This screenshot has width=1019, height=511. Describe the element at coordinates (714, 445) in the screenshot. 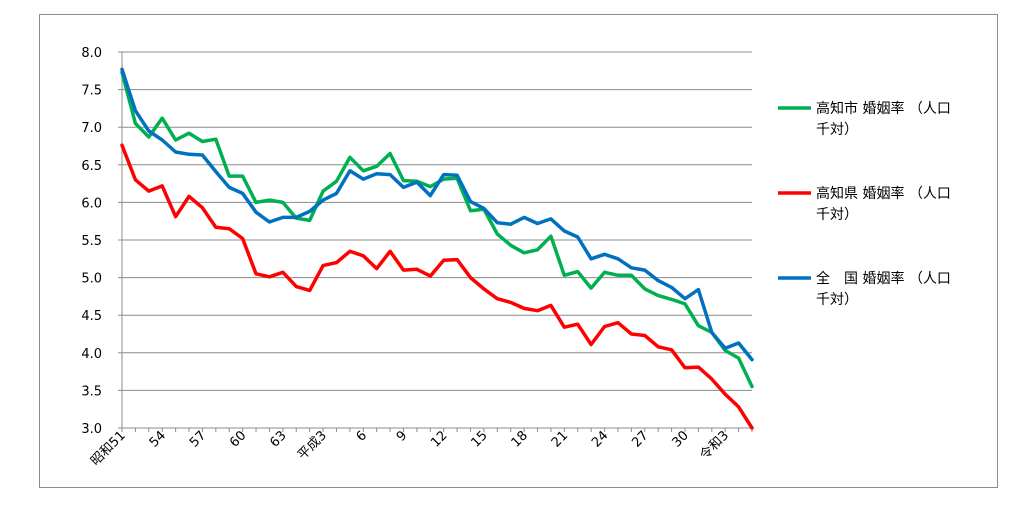

I see `x-tick-label: 令和3` at that location.